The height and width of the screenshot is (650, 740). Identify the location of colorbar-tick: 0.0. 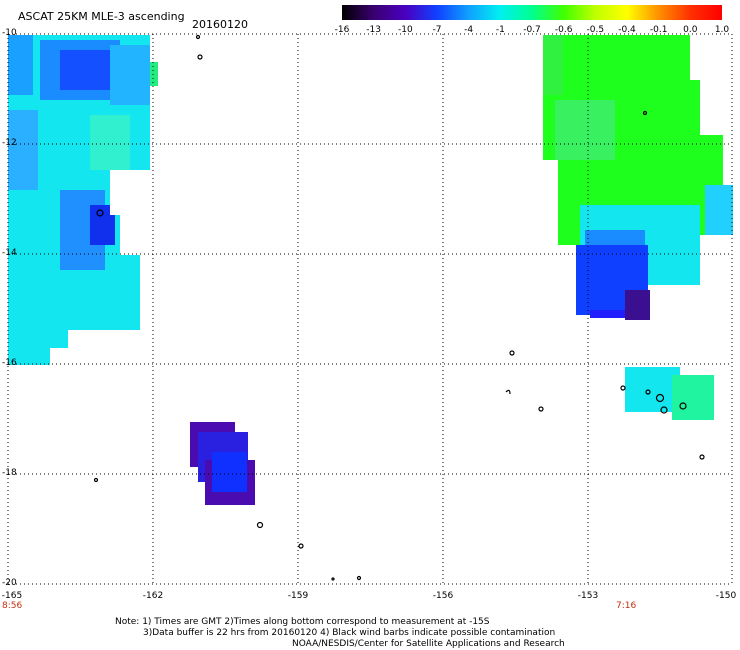
(690, 30).